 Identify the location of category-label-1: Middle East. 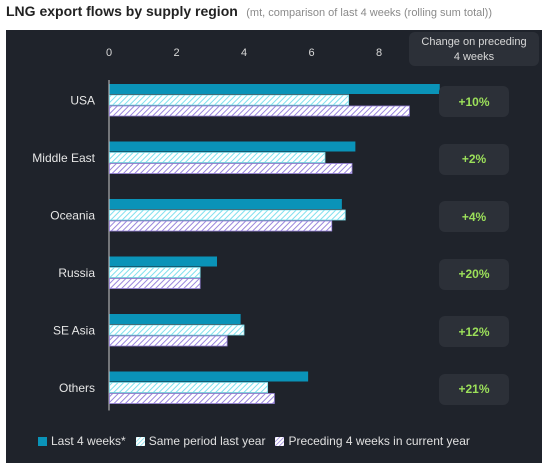
(63, 158).